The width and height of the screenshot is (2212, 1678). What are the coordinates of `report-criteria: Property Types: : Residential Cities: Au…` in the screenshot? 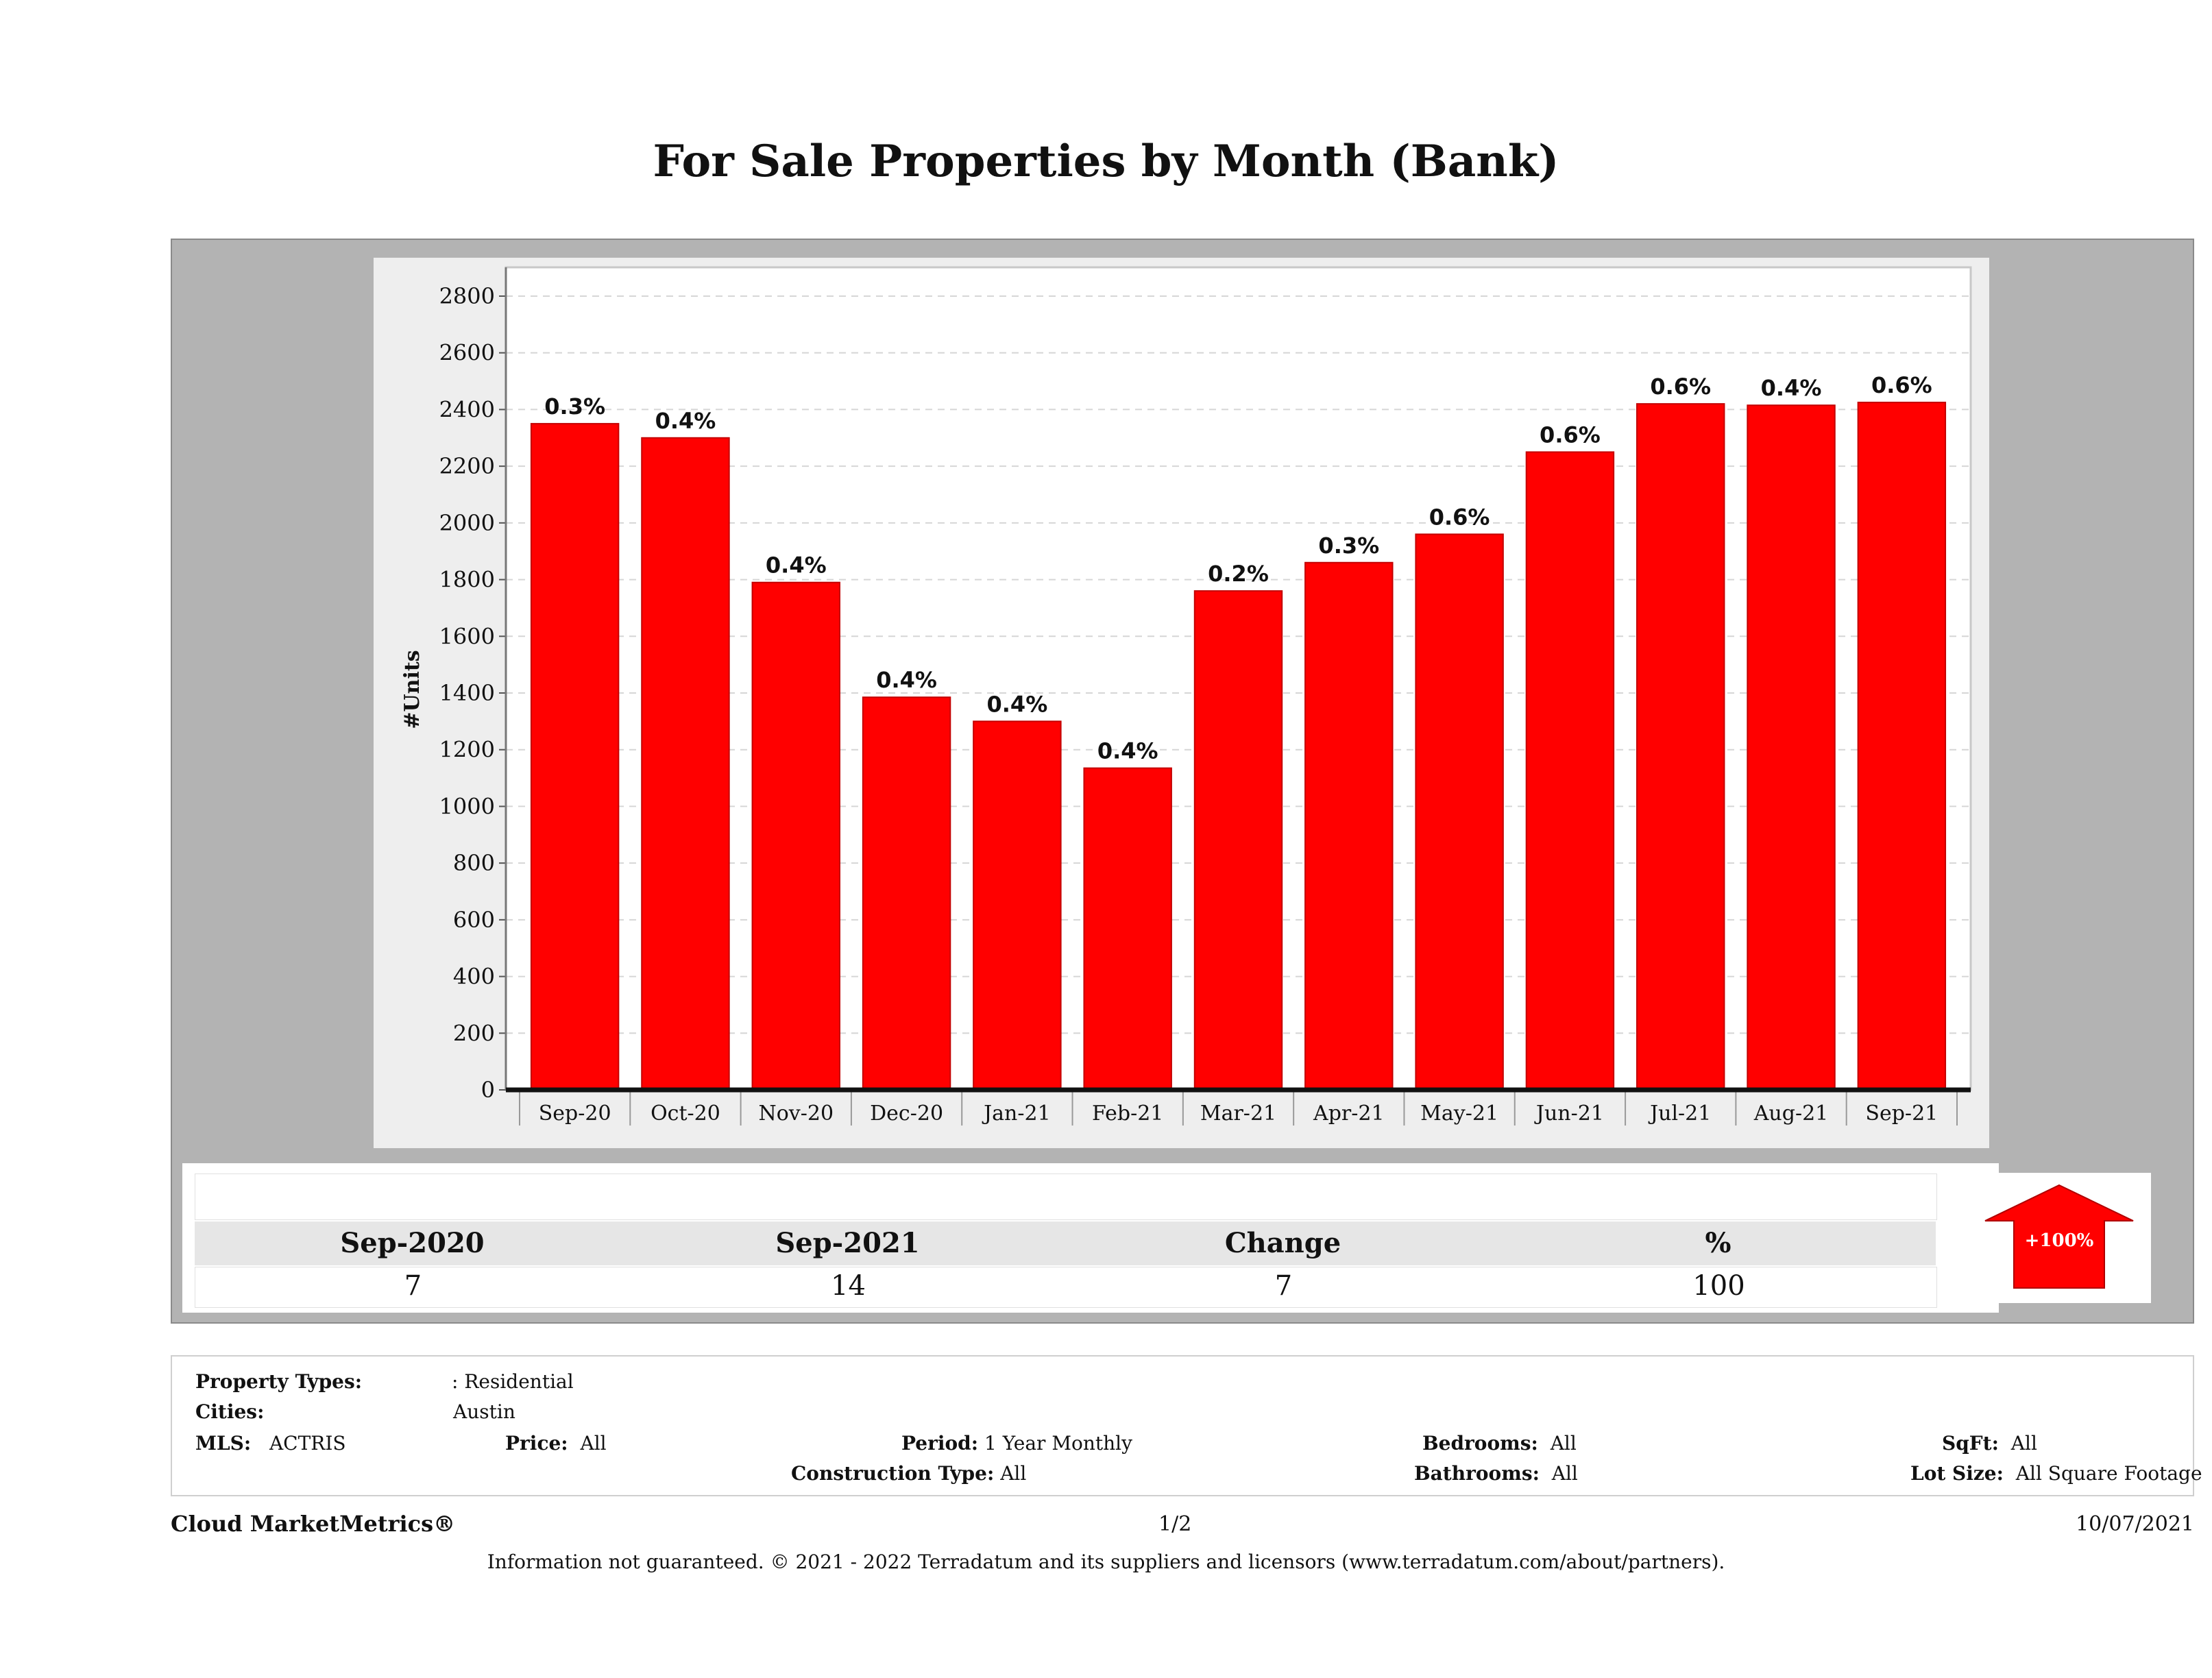 It's located at (1187, 1425).